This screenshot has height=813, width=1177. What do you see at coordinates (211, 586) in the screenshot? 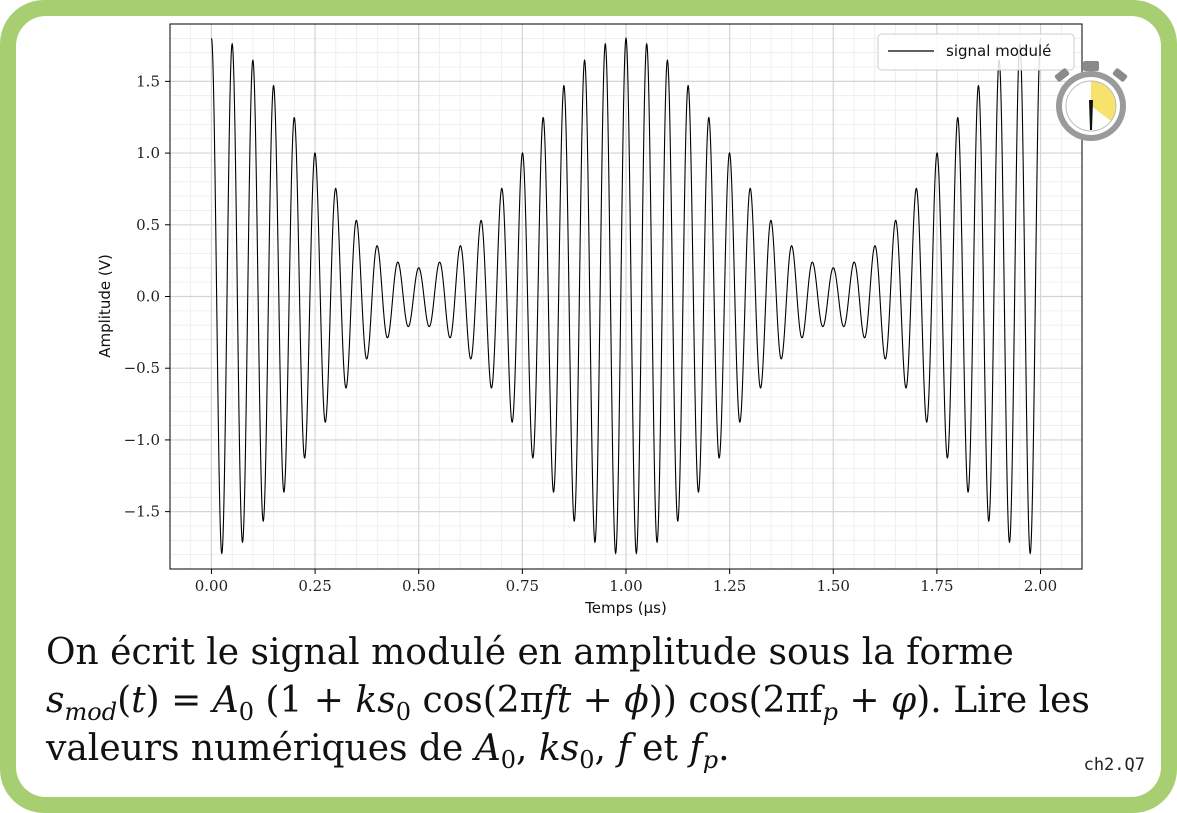
I see `x-tick-label: 0.00` at bounding box center [211, 586].